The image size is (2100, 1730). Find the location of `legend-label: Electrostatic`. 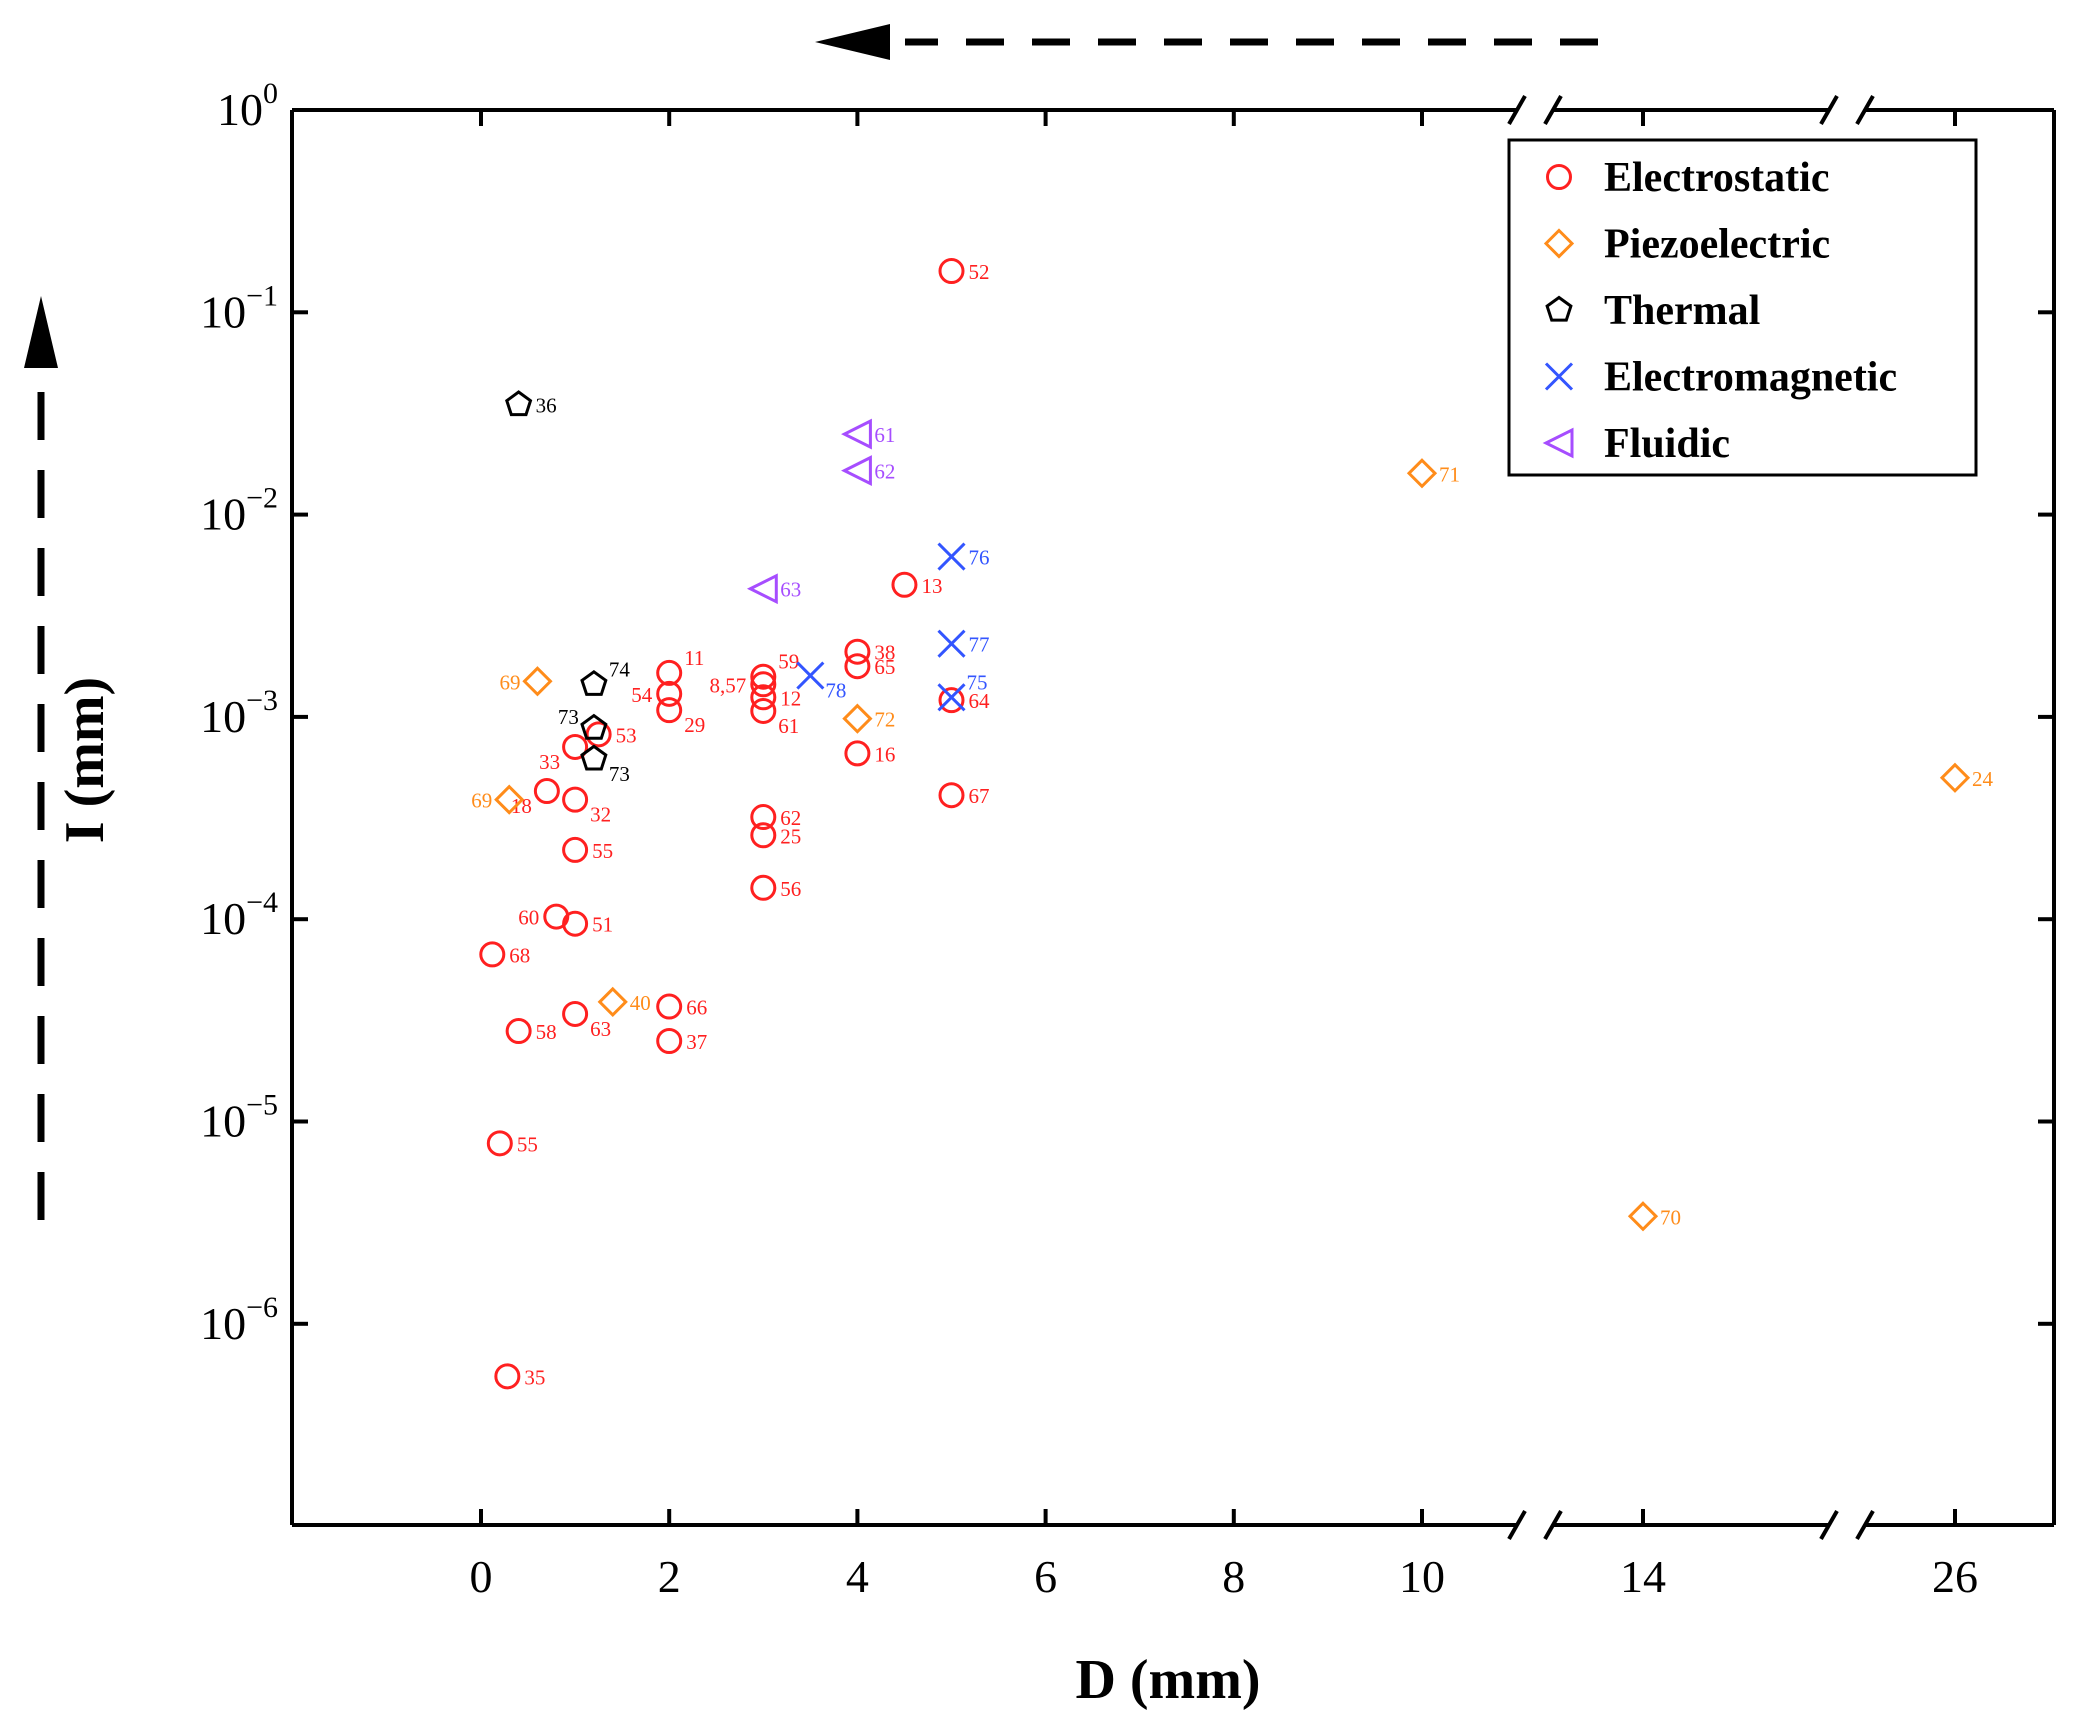

legend-label: Electrostatic is located at coordinates (1716, 178).